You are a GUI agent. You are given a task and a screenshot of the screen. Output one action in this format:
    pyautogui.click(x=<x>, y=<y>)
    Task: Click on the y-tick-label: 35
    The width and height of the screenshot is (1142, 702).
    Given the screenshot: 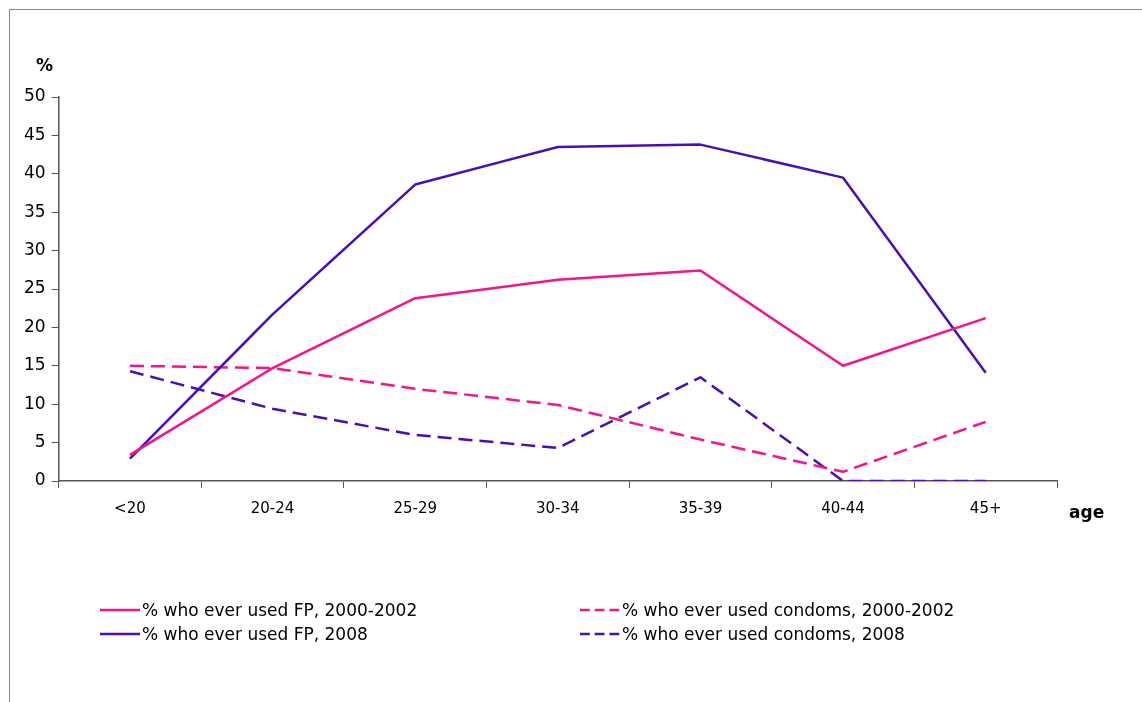 What is the action you would take?
    pyautogui.click(x=34, y=210)
    